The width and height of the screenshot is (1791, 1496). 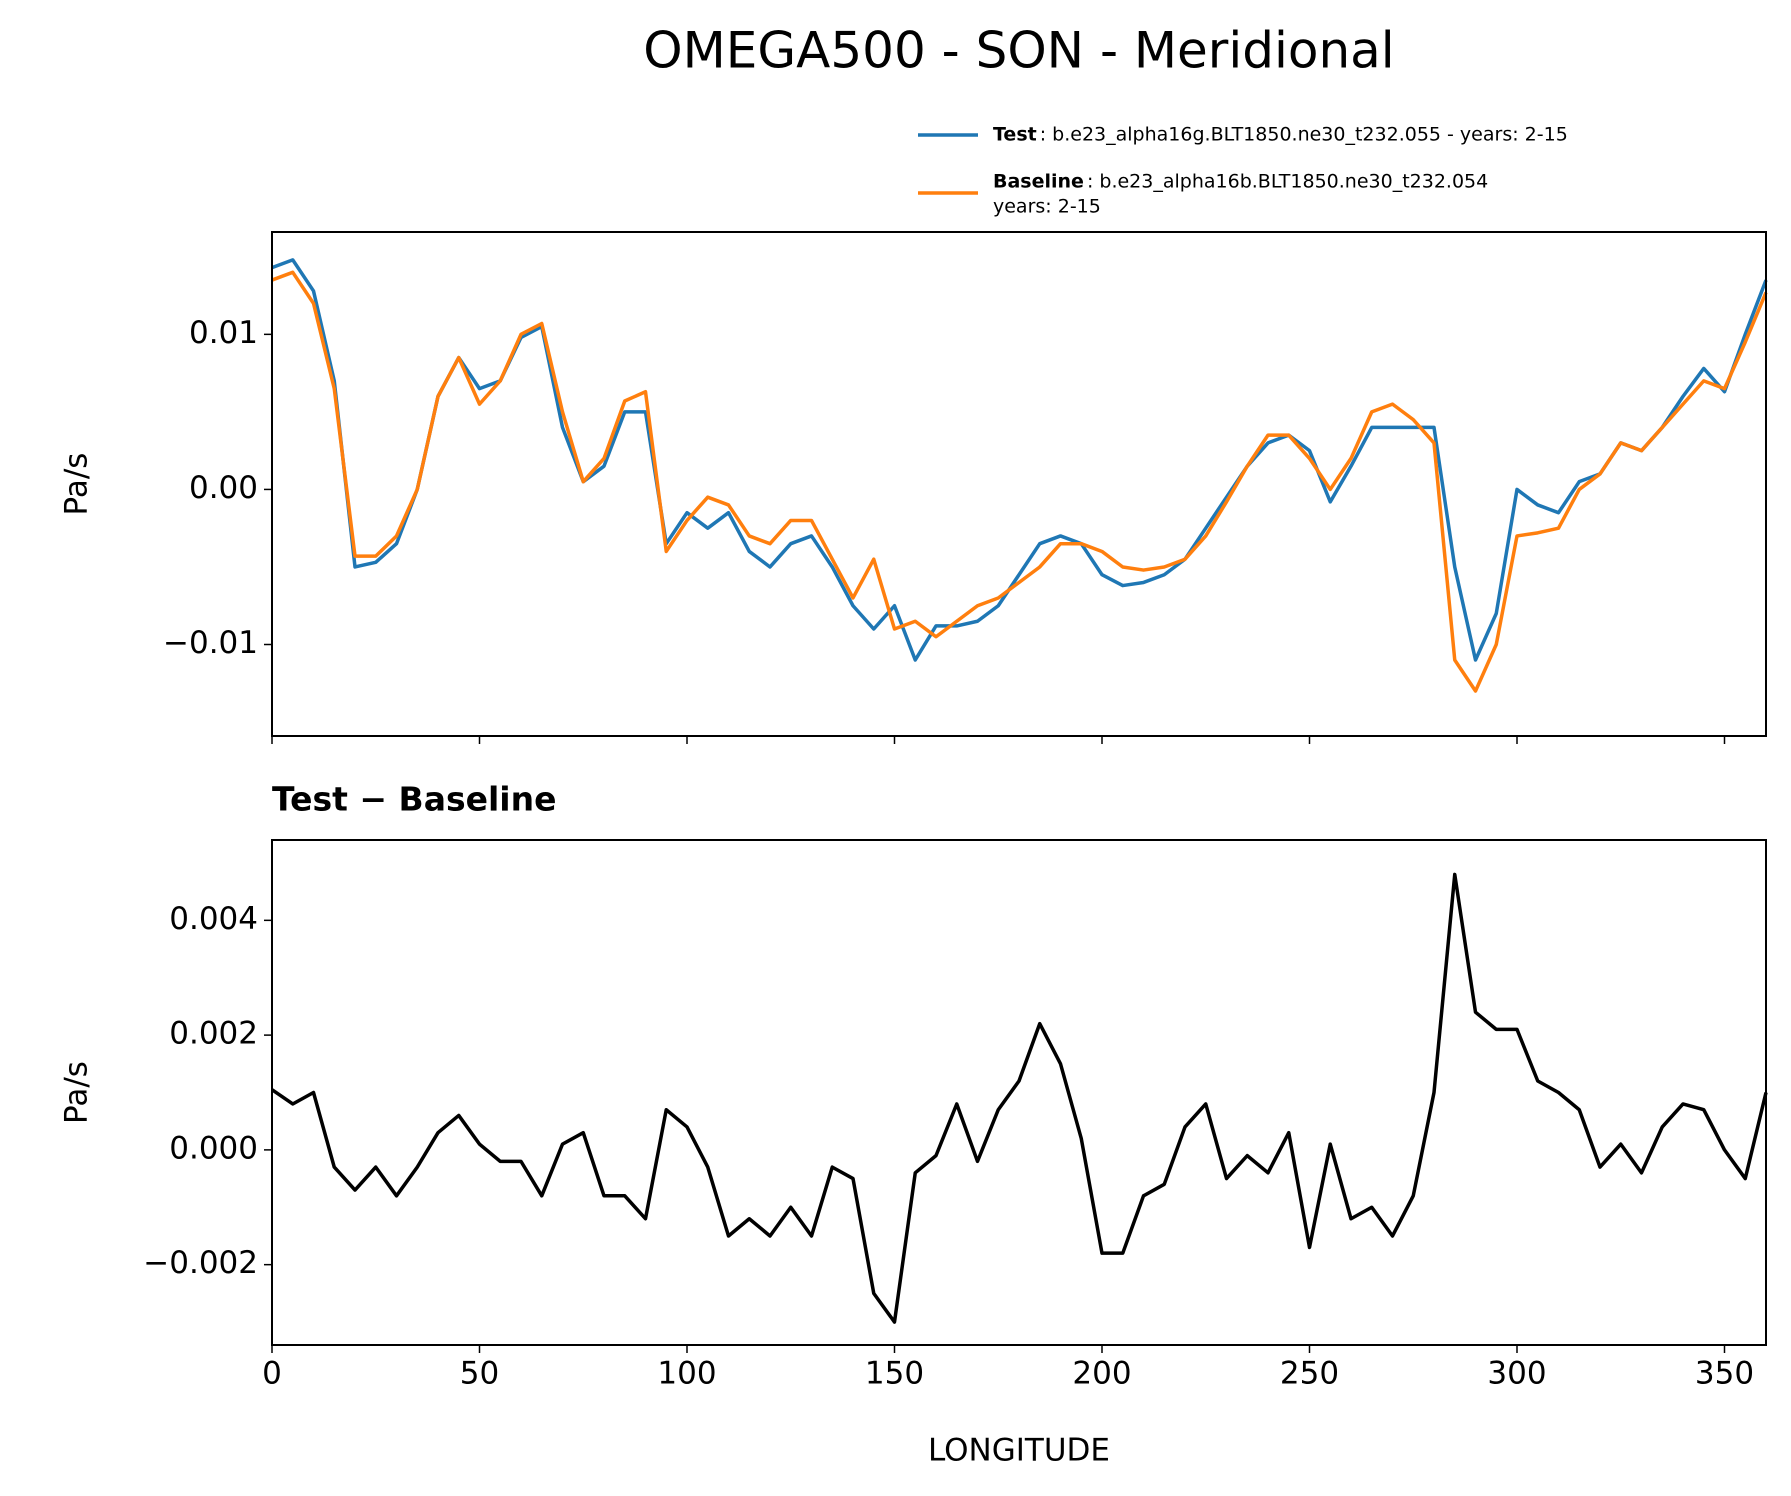 I want to click on y-tick-label: 0.004, so click(x=213, y=919).